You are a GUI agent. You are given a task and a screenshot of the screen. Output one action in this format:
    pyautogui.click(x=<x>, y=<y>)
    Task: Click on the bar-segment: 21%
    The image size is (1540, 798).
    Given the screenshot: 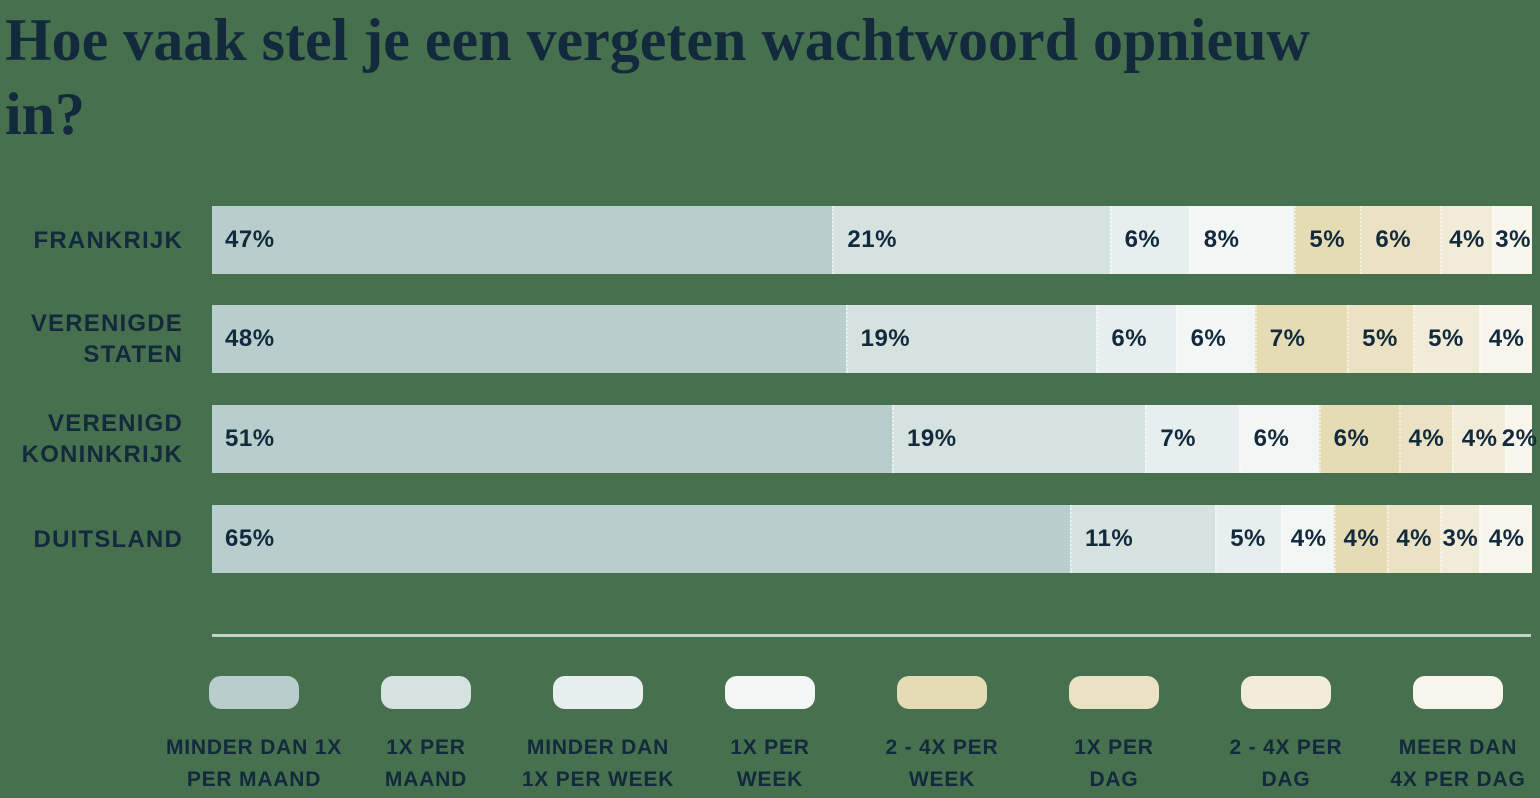 What is the action you would take?
    pyautogui.click(x=971, y=240)
    